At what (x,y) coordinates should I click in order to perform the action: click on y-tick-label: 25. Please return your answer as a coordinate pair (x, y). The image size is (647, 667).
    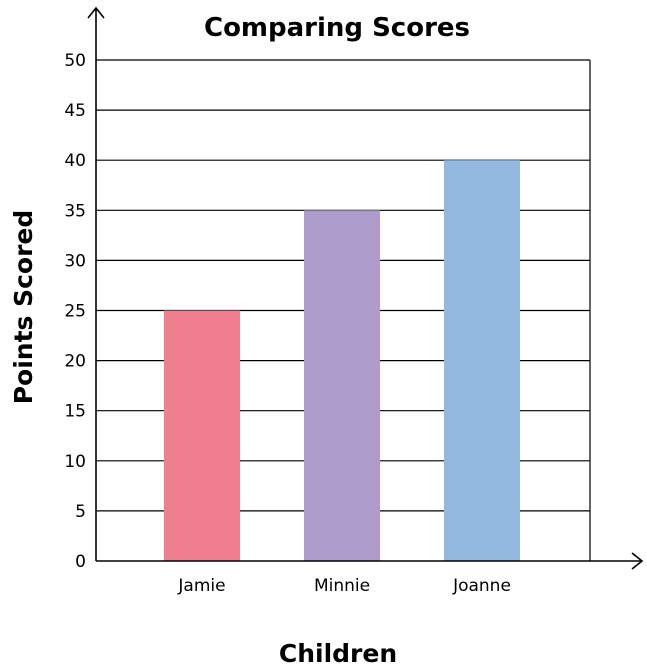
    Looking at the image, I should click on (75, 312).